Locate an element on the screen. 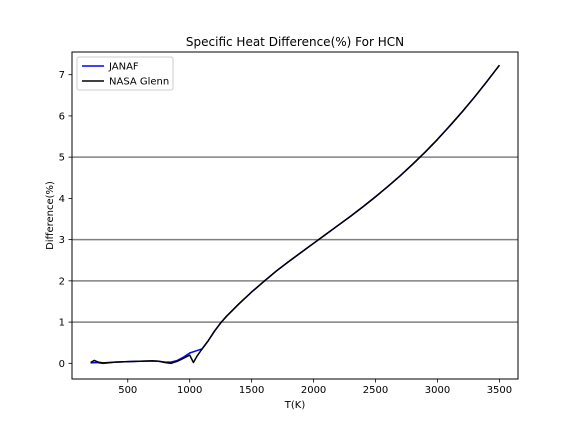  y-tick-label: 0 is located at coordinates (62, 364).